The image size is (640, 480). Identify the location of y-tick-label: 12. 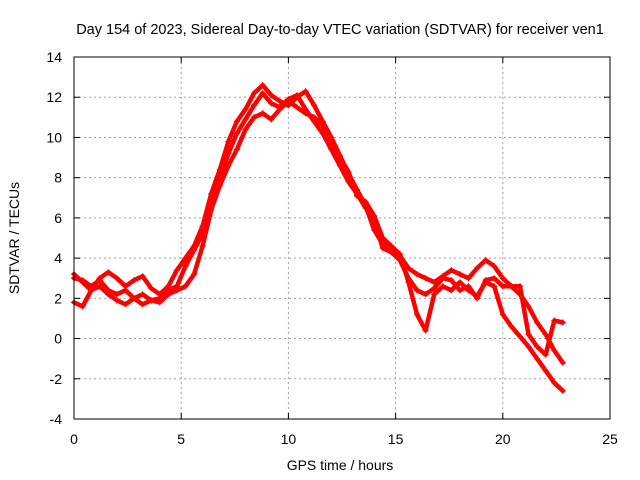
(54, 97).